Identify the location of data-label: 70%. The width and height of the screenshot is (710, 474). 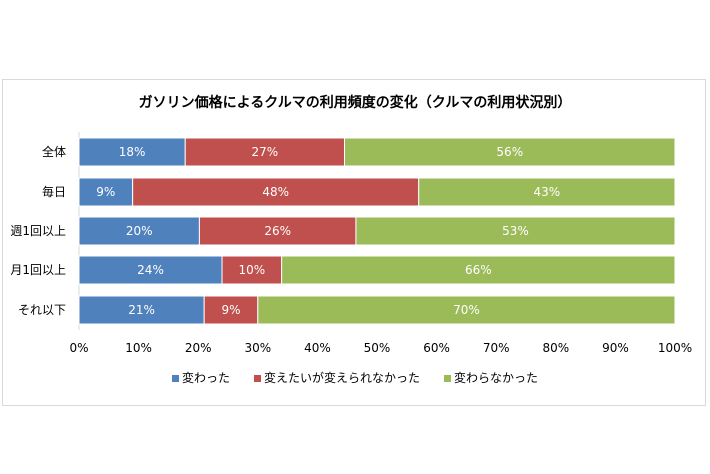
(466, 310).